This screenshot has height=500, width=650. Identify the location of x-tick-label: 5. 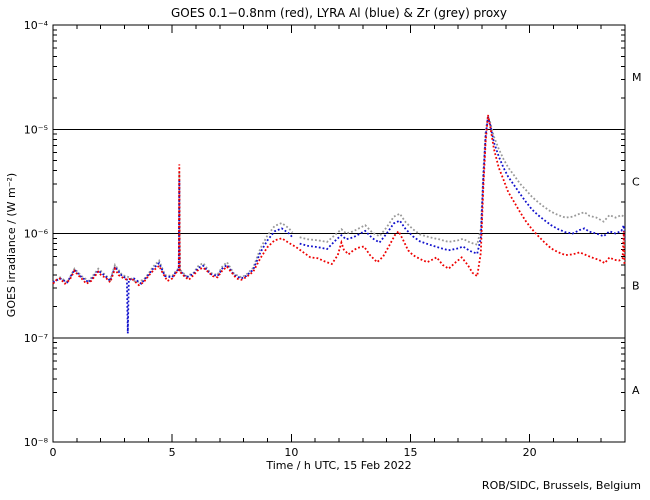
(172, 452).